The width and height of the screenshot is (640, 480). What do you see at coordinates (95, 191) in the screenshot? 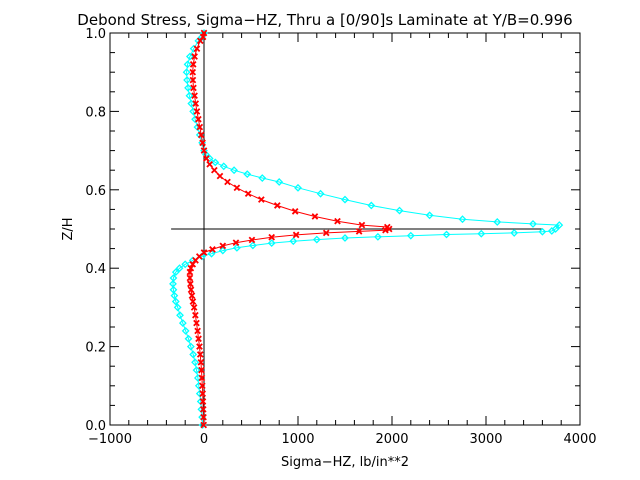
I see `y-tick-label: 0.6` at bounding box center [95, 191].